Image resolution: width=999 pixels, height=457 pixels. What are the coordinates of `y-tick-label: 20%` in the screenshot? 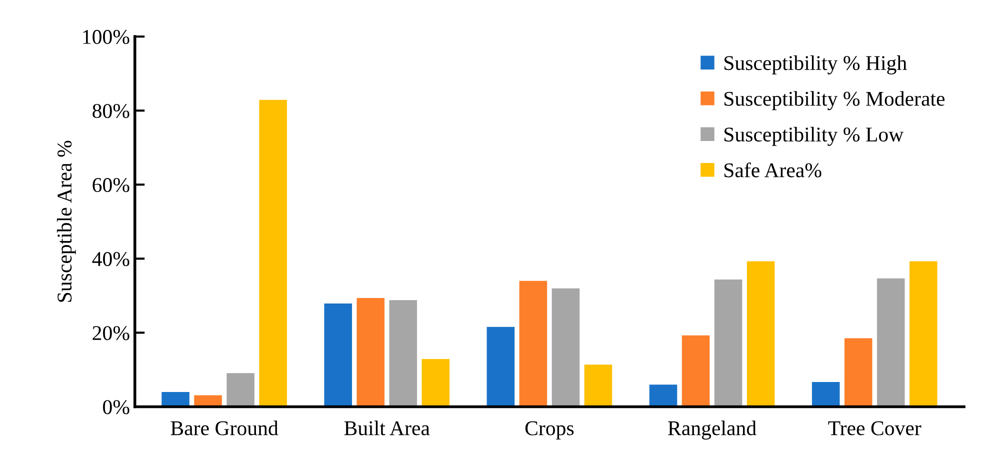 It's located at (111, 333).